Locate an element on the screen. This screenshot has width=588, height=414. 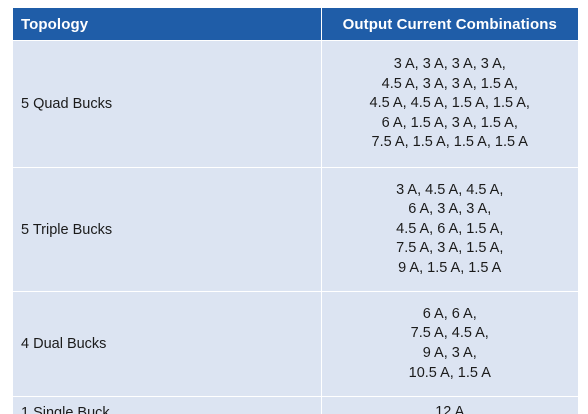
combination-line: 9 A, 3 A, is located at coordinates (449, 353).